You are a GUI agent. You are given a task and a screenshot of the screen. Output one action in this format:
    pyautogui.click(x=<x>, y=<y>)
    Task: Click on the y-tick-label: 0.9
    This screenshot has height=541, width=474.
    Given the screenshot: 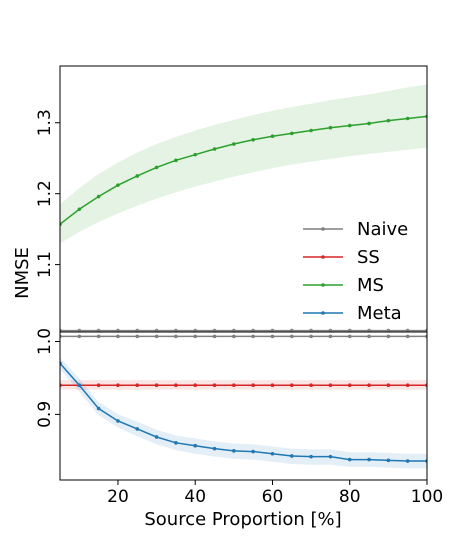 What is the action you would take?
    pyautogui.click(x=45, y=414)
    